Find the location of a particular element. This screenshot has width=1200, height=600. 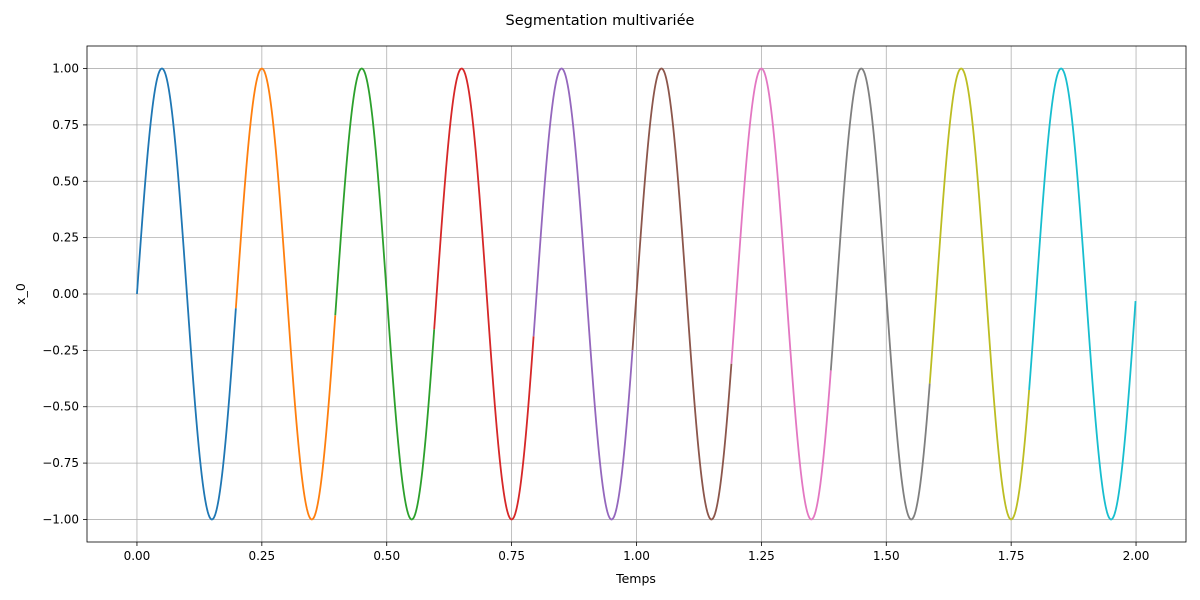

x-axis-label: Temps is located at coordinates (635, 578).